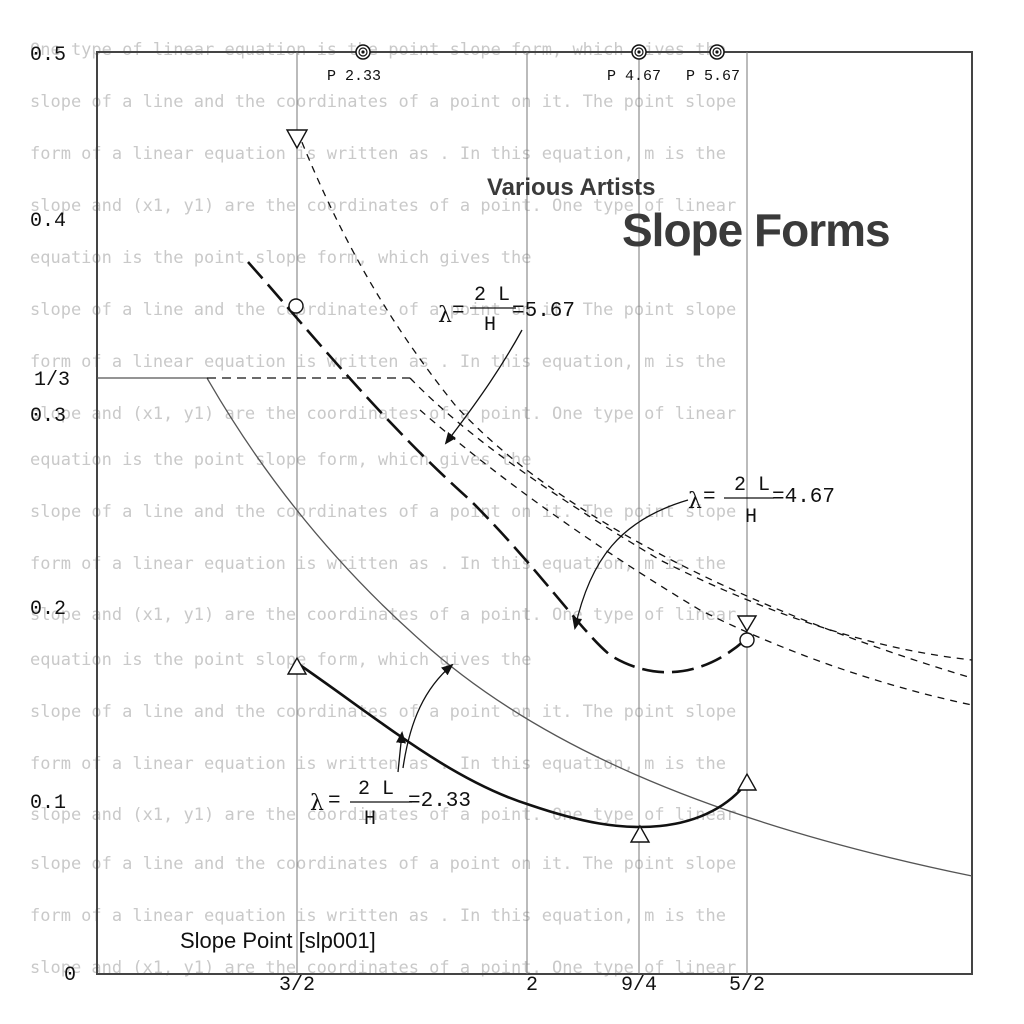  Describe the element at coordinates (439, 801) in the screenshot. I see `lambda-value: =2.33` at that location.